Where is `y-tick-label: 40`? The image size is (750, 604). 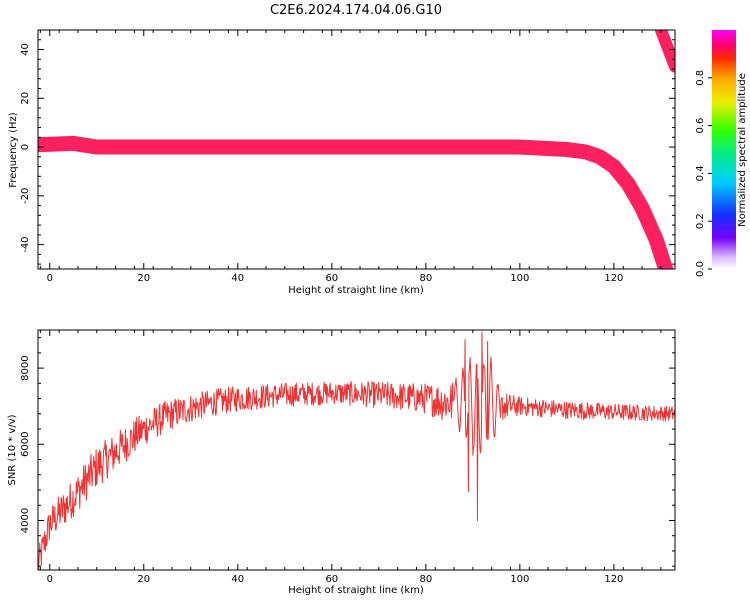 y-tick-label: 40 is located at coordinates (25, 49).